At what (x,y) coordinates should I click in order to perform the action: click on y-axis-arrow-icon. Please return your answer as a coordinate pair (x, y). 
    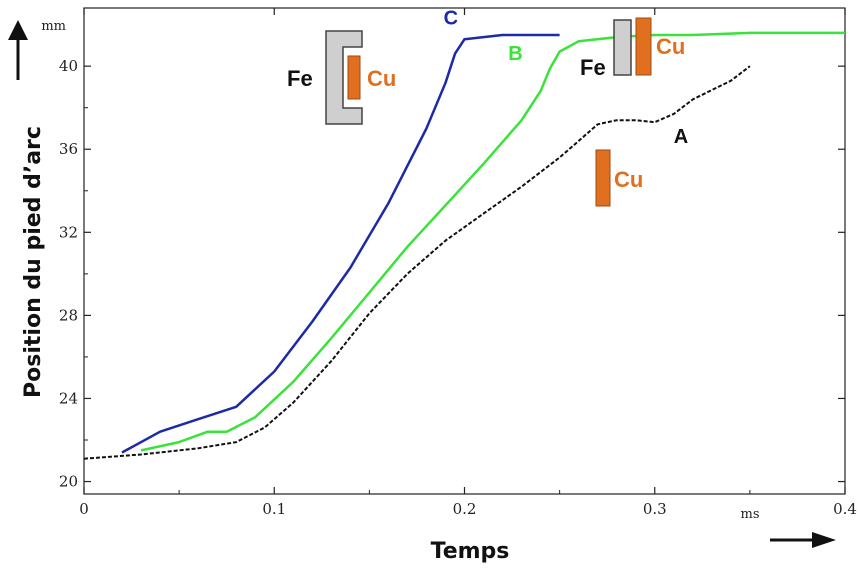
    Looking at the image, I should click on (18, 50).